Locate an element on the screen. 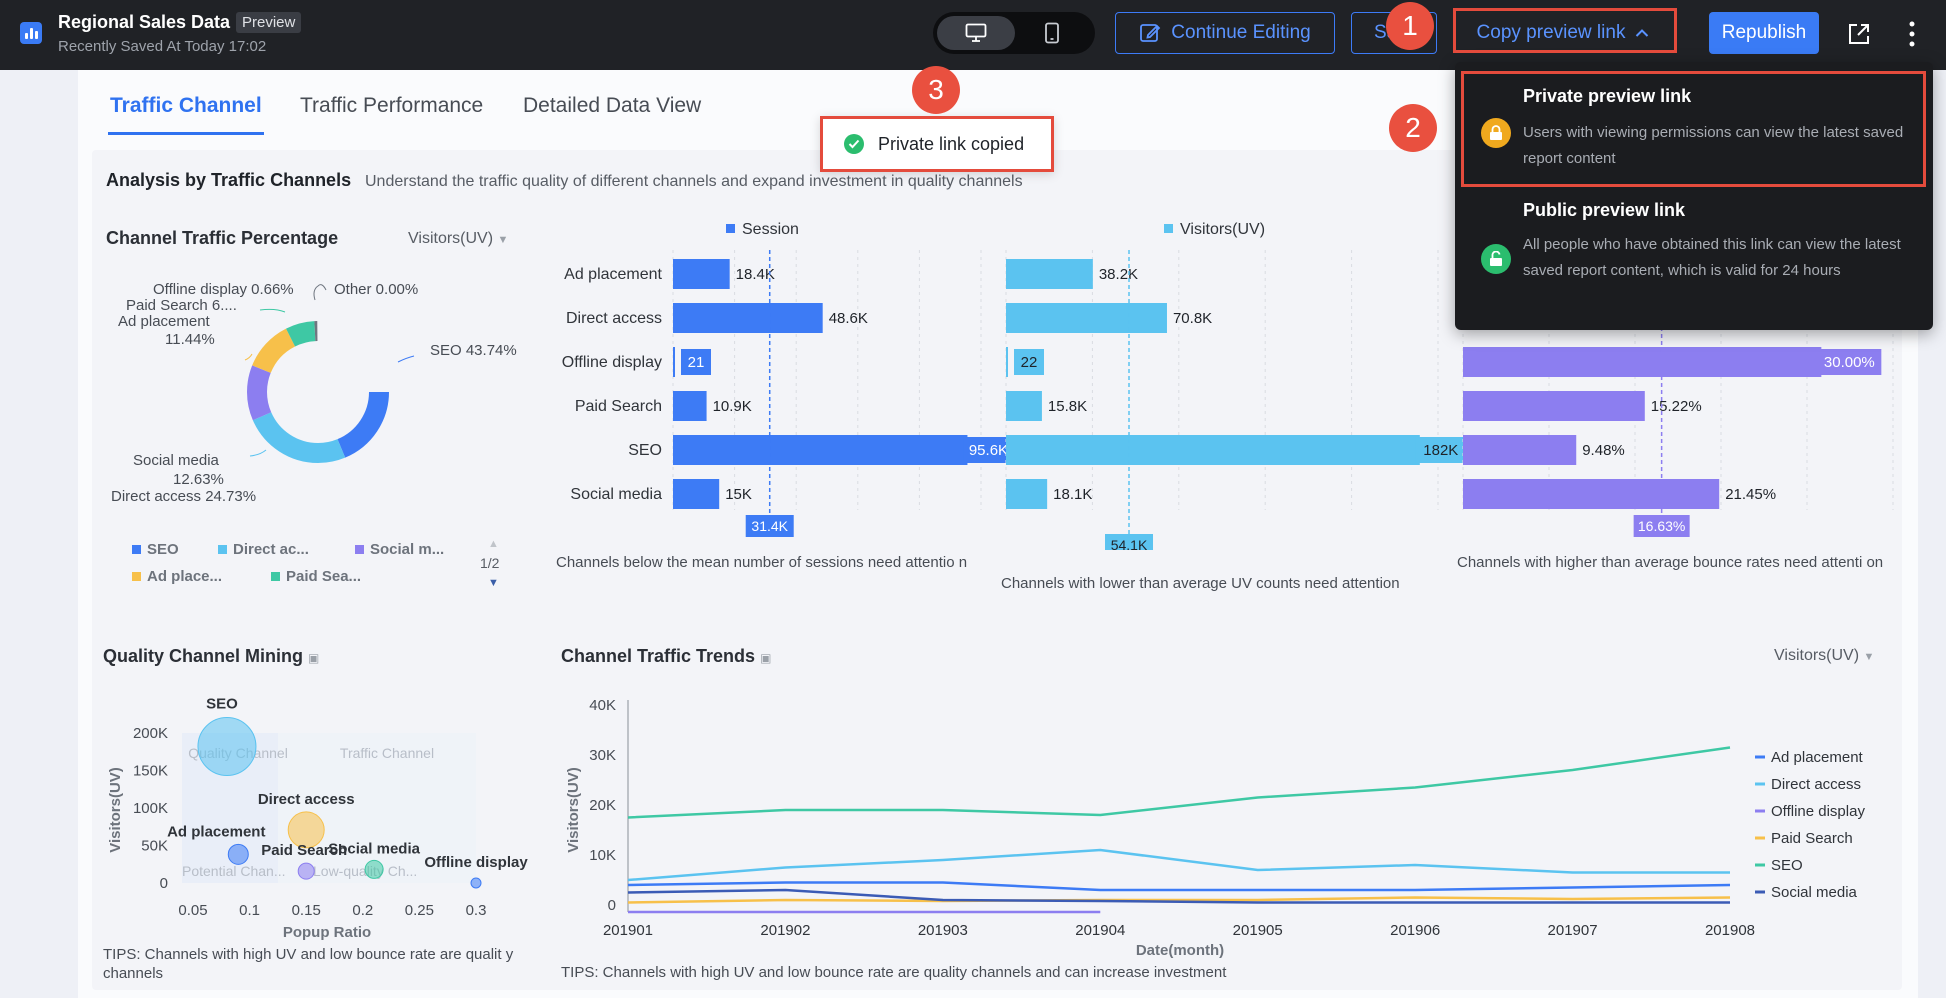 The height and width of the screenshot is (998, 1946). x-axis-title: Popup Ratio is located at coordinates (327, 932).